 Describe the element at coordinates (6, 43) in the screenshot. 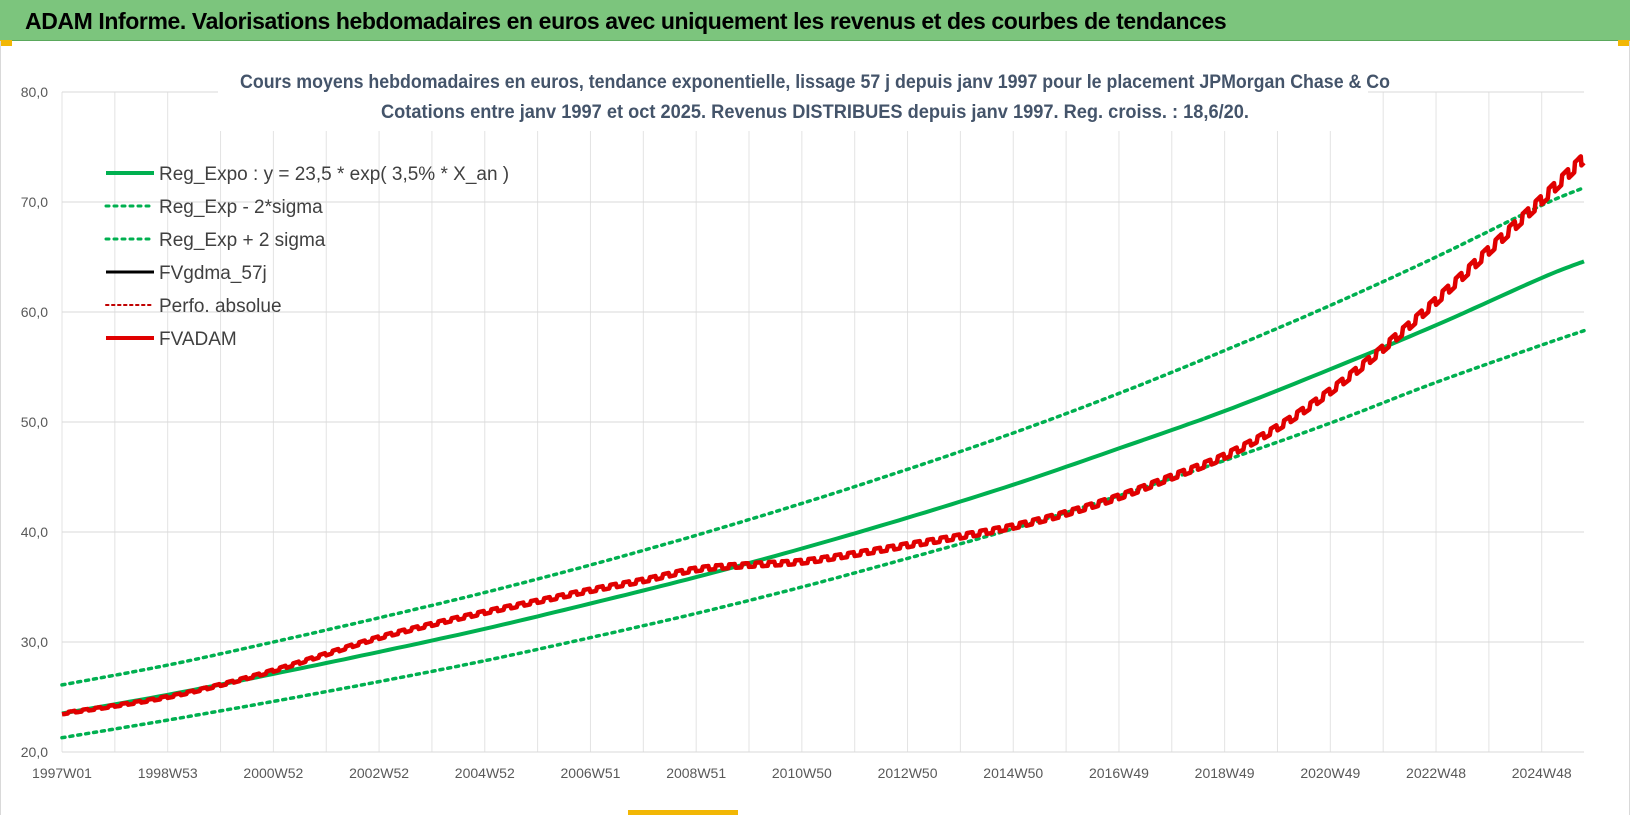

I see `corner-accent-left` at that location.